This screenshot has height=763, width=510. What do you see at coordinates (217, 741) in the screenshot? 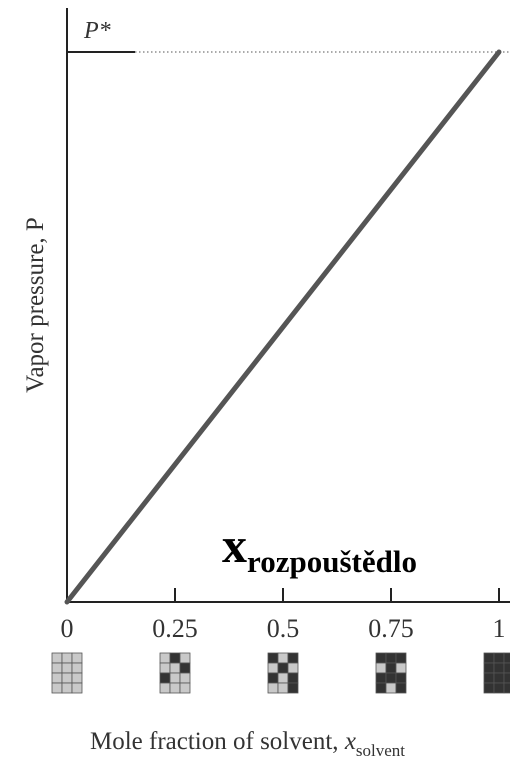
I see `x-axis-label-text: Mole fraction of solvent,` at bounding box center [217, 741].